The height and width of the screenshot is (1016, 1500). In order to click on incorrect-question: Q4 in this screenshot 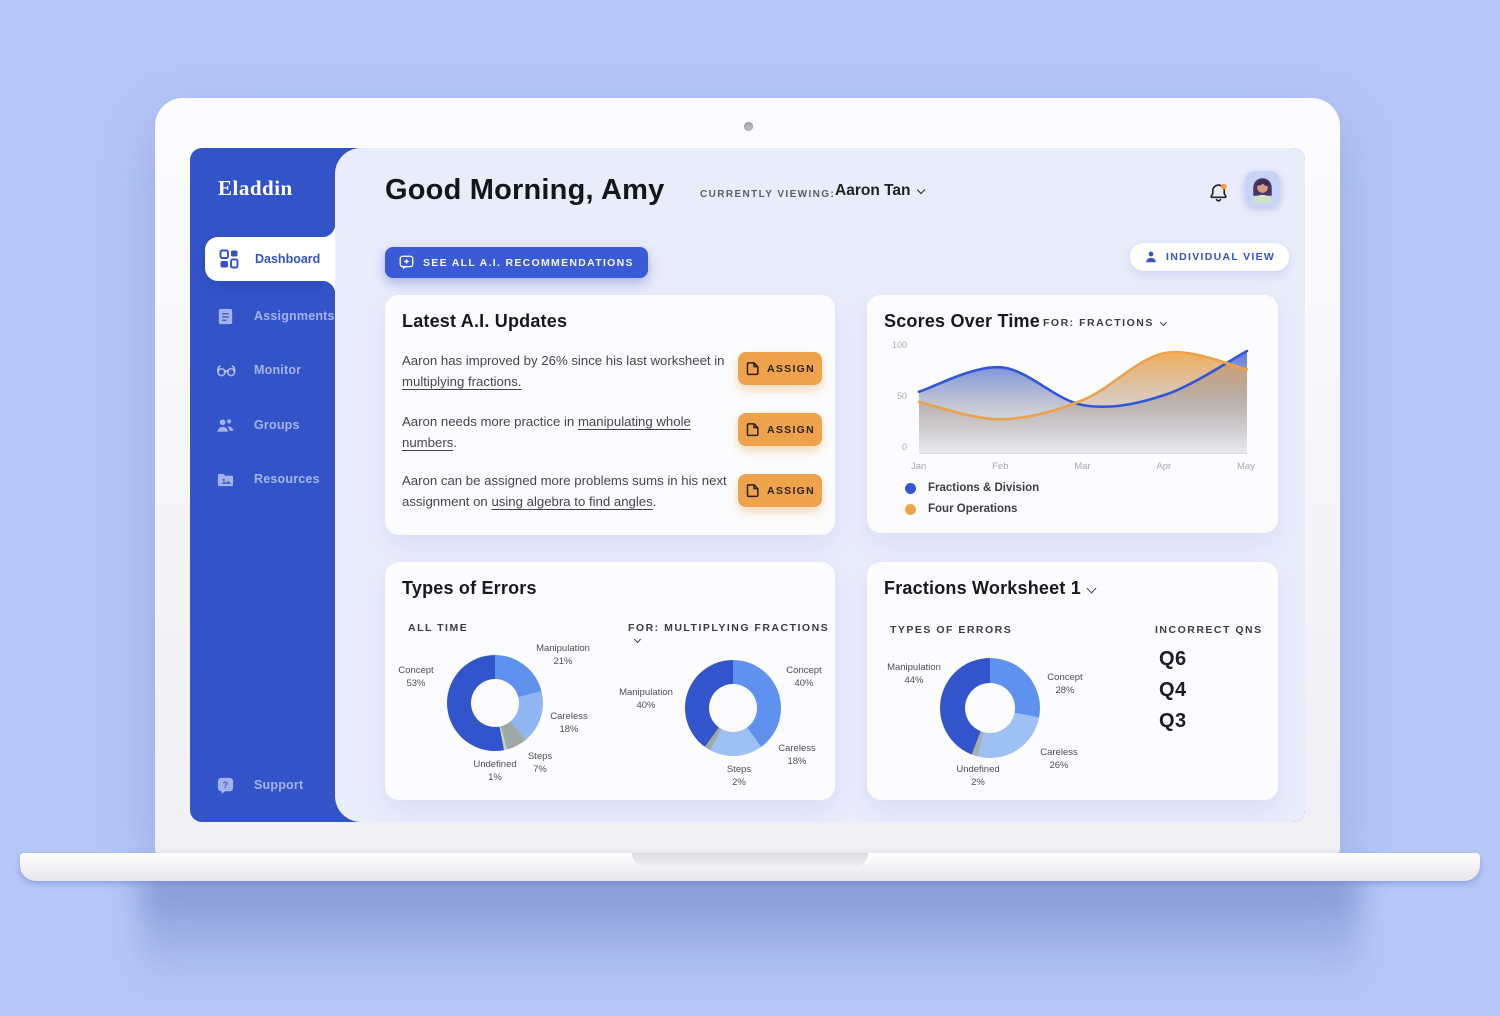, I will do `click(1173, 690)`.